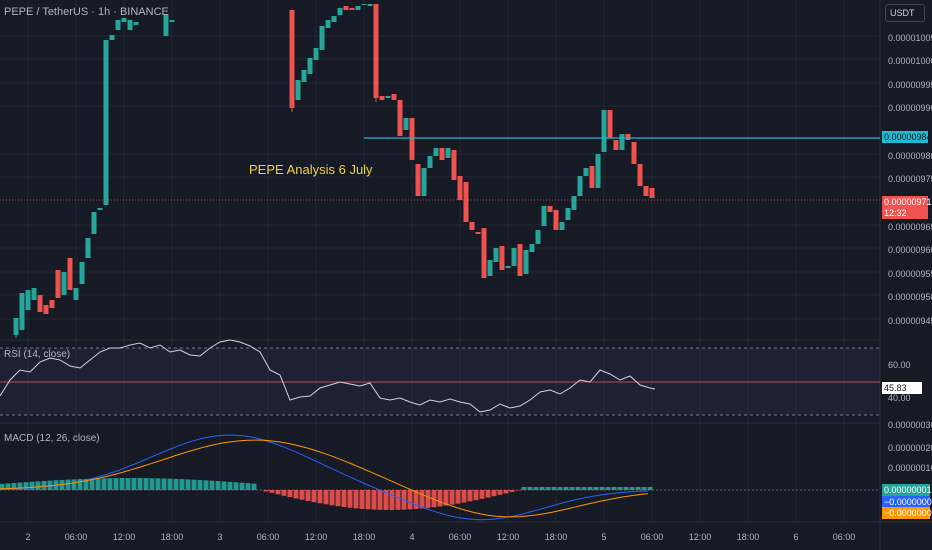 This screenshot has height=550, width=932. I want to click on symbol-title: PEPE / TetherUS · 1h · BINANCE, so click(86, 12).